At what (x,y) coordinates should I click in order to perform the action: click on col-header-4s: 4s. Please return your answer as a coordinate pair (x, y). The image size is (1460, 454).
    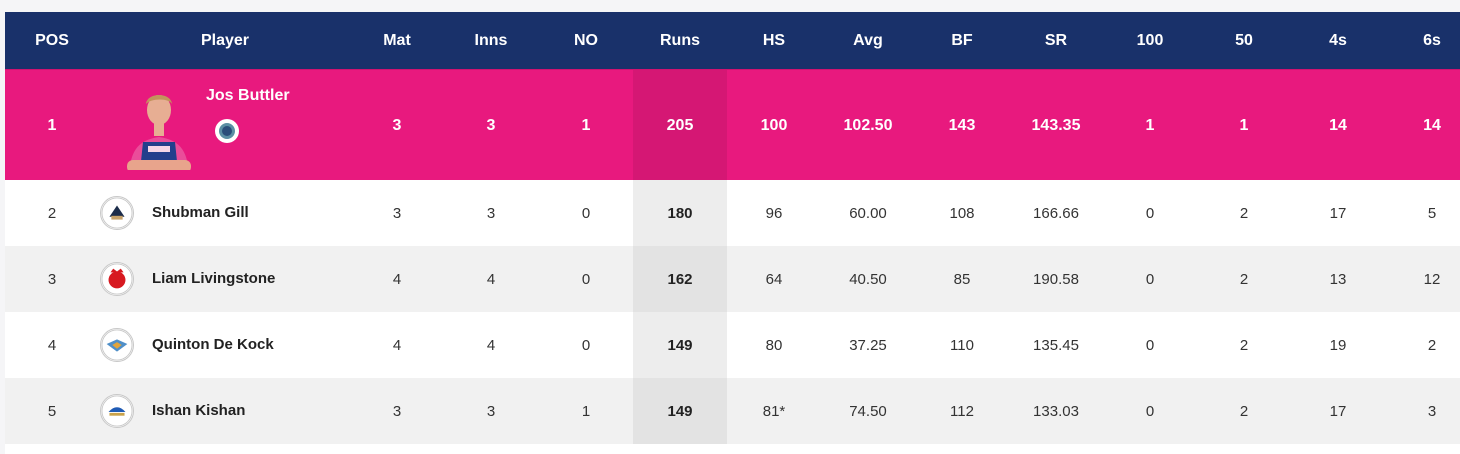
    Looking at the image, I should click on (1338, 40).